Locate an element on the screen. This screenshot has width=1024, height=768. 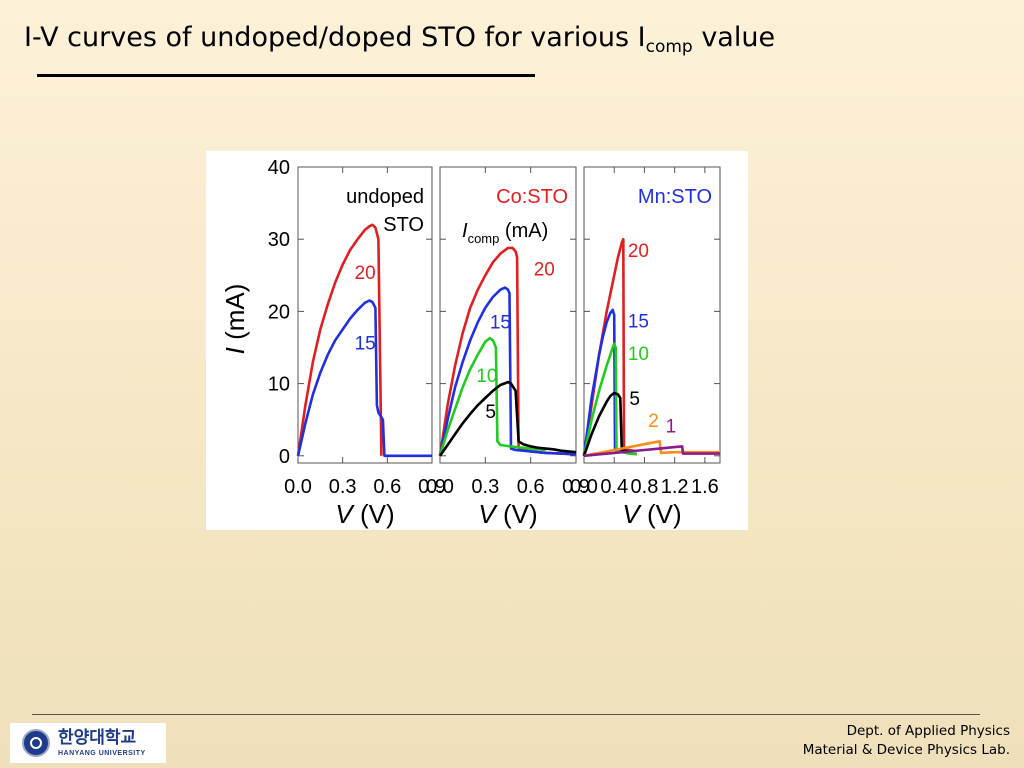
panel-2: 0.0 0.3 0.6 0.9 V (V) 20 15 10 5 Co:STO Icomp (mA) is located at coordinates (508, 347).